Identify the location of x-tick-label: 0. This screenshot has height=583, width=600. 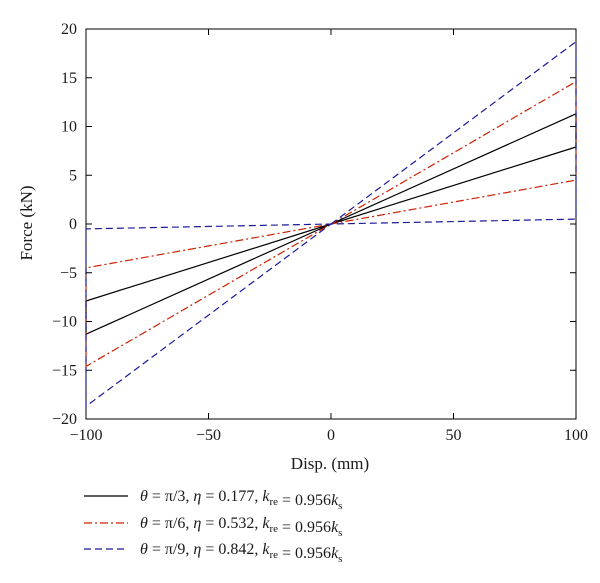
(331, 435).